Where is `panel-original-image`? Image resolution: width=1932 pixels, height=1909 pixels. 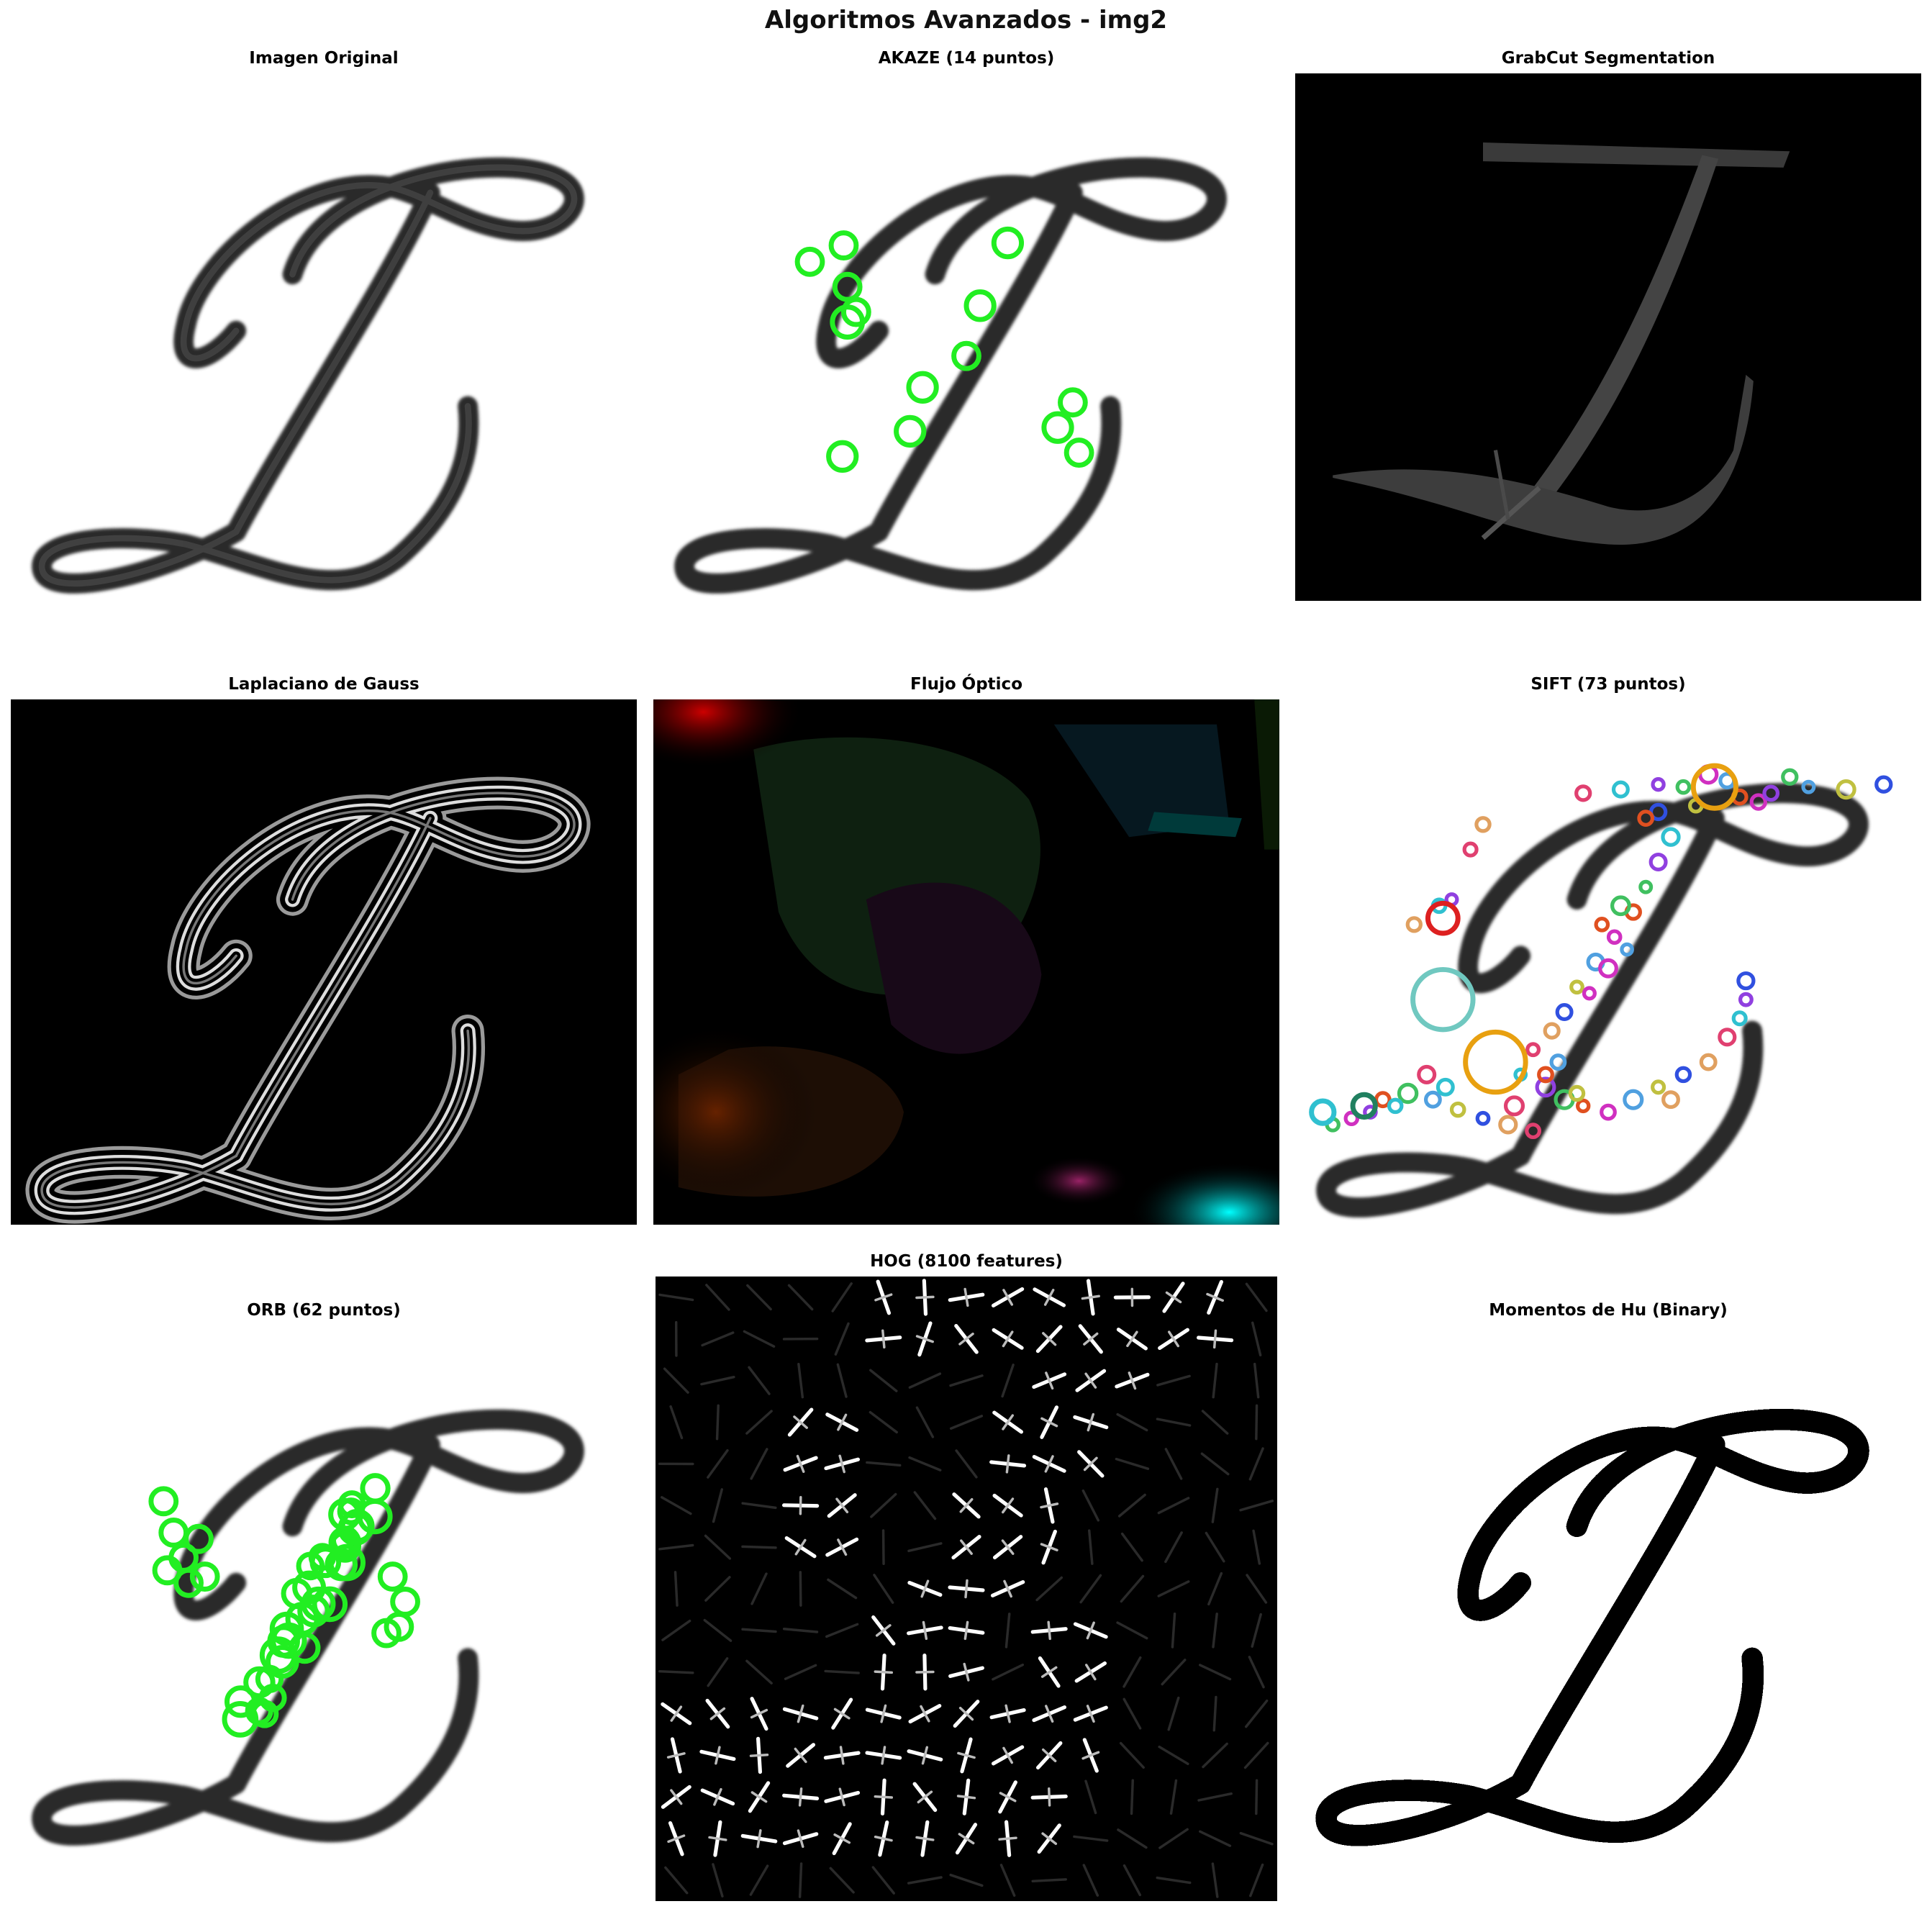
panel-original-image is located at coordinates (324, 337).